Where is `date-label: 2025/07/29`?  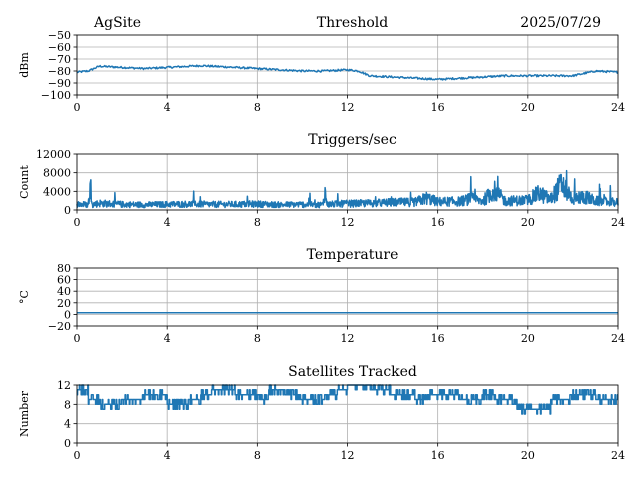
date-label: 2025/07/29 is located at coordinates (560, 23).